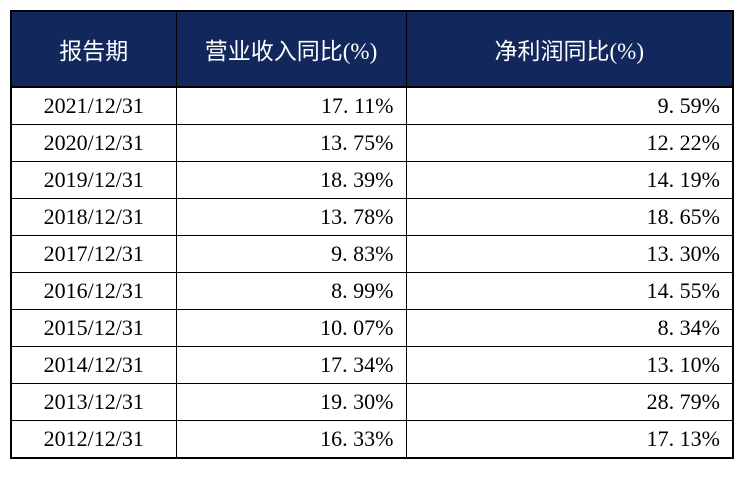 This screenshot has width=742, height=481. Describe the element at coordinates (569, 328) in the screenshot. I see `cell-net-profit-yoy: 8. 34%` at that location.